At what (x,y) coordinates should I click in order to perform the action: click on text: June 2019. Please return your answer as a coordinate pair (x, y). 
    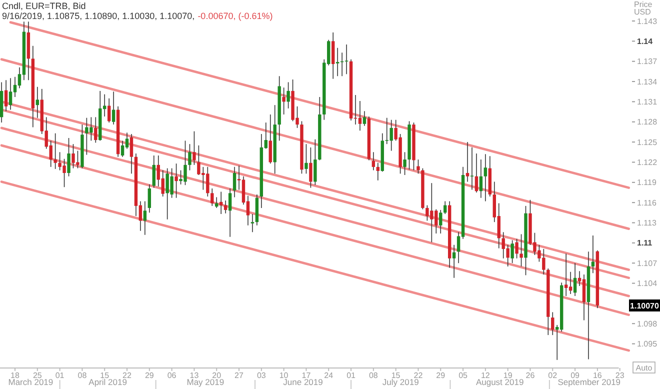
    Looking at the image, I should click on (303, 382).